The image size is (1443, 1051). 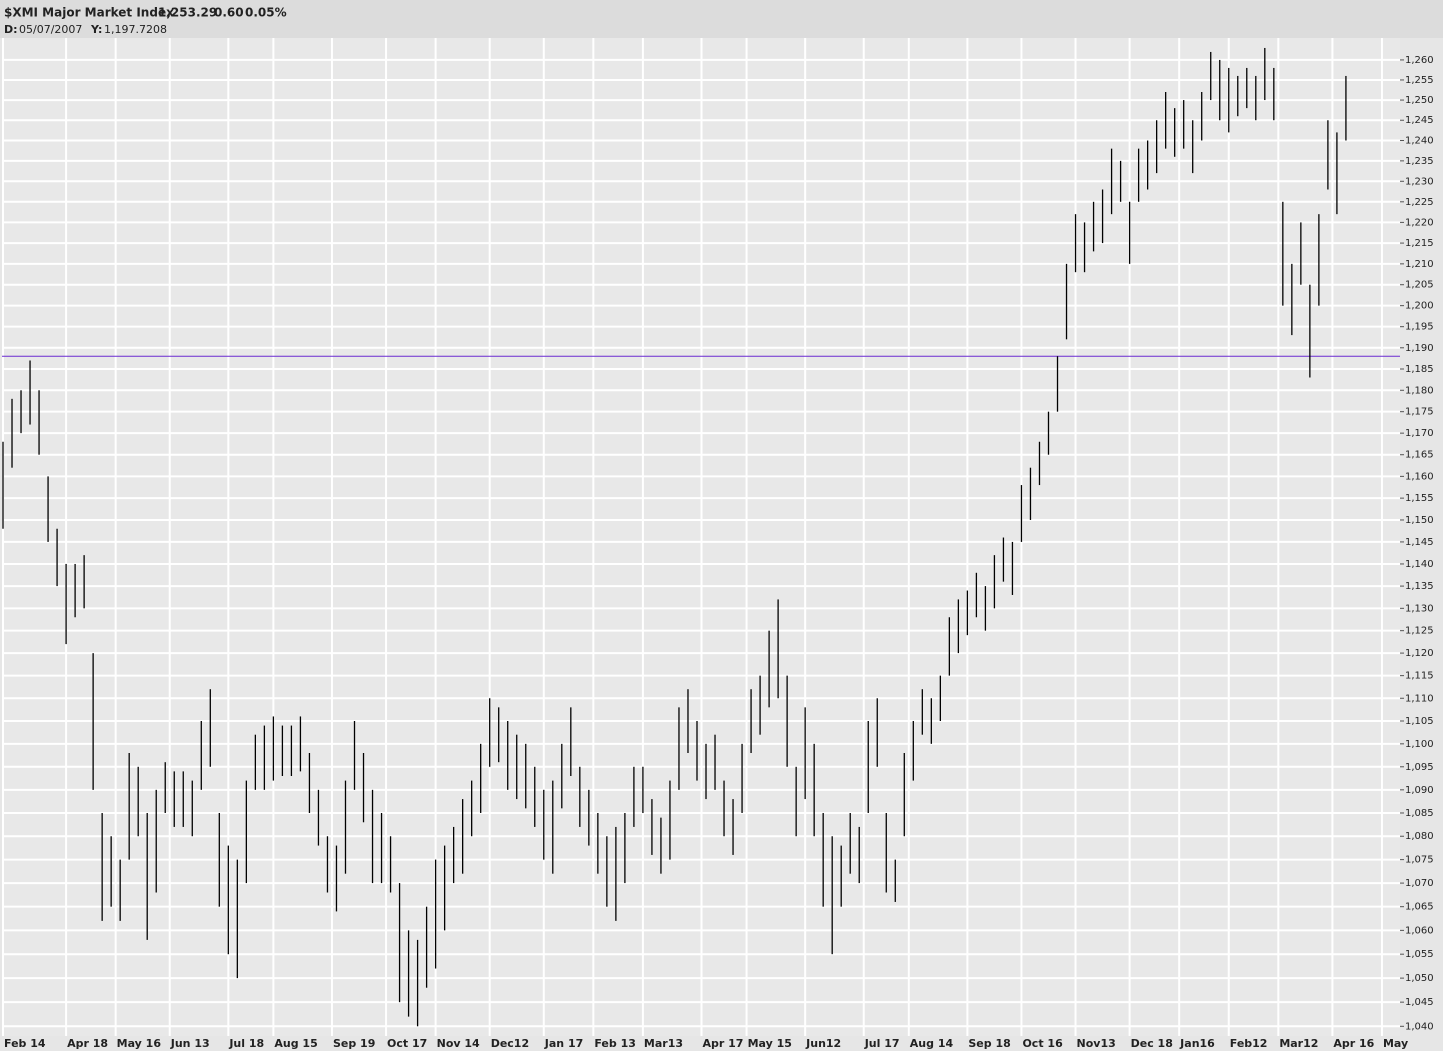 I want to click on x-tick-label: Nov 14, so click(x=458, y=1043).